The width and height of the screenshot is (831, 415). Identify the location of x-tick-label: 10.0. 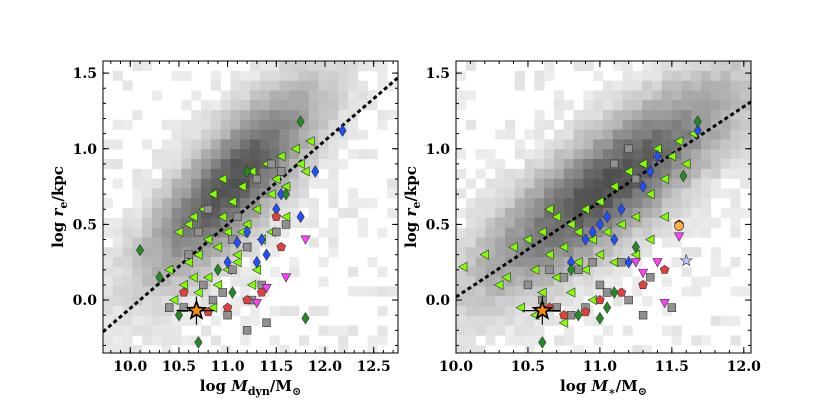
(456, 367).